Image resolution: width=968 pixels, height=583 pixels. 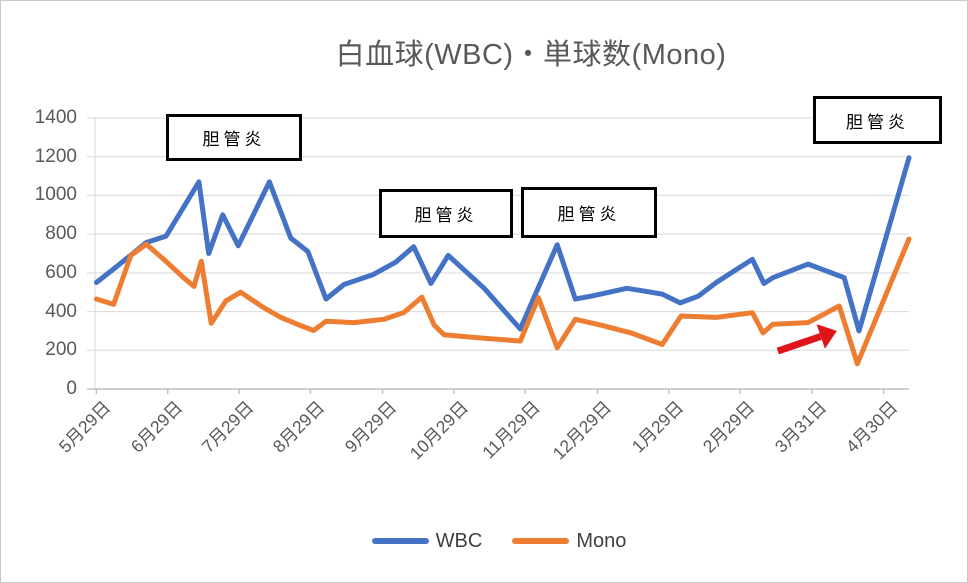 What do you see at coordinates (61, 272) in the screenshot?
I see `y-axis-tick-label: 600` at bounding box center [61, 272].